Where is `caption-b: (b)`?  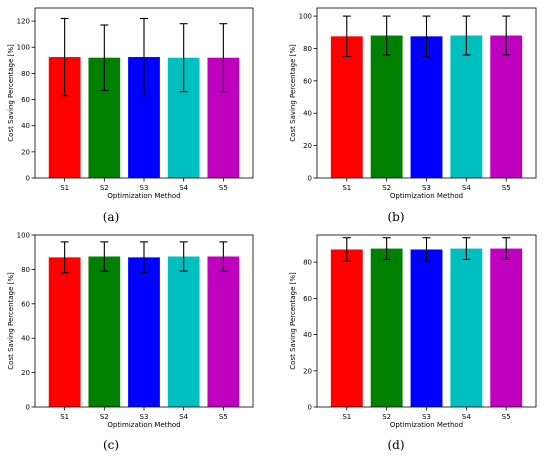 caption-b: (b) is located at coordinates (396, 217).